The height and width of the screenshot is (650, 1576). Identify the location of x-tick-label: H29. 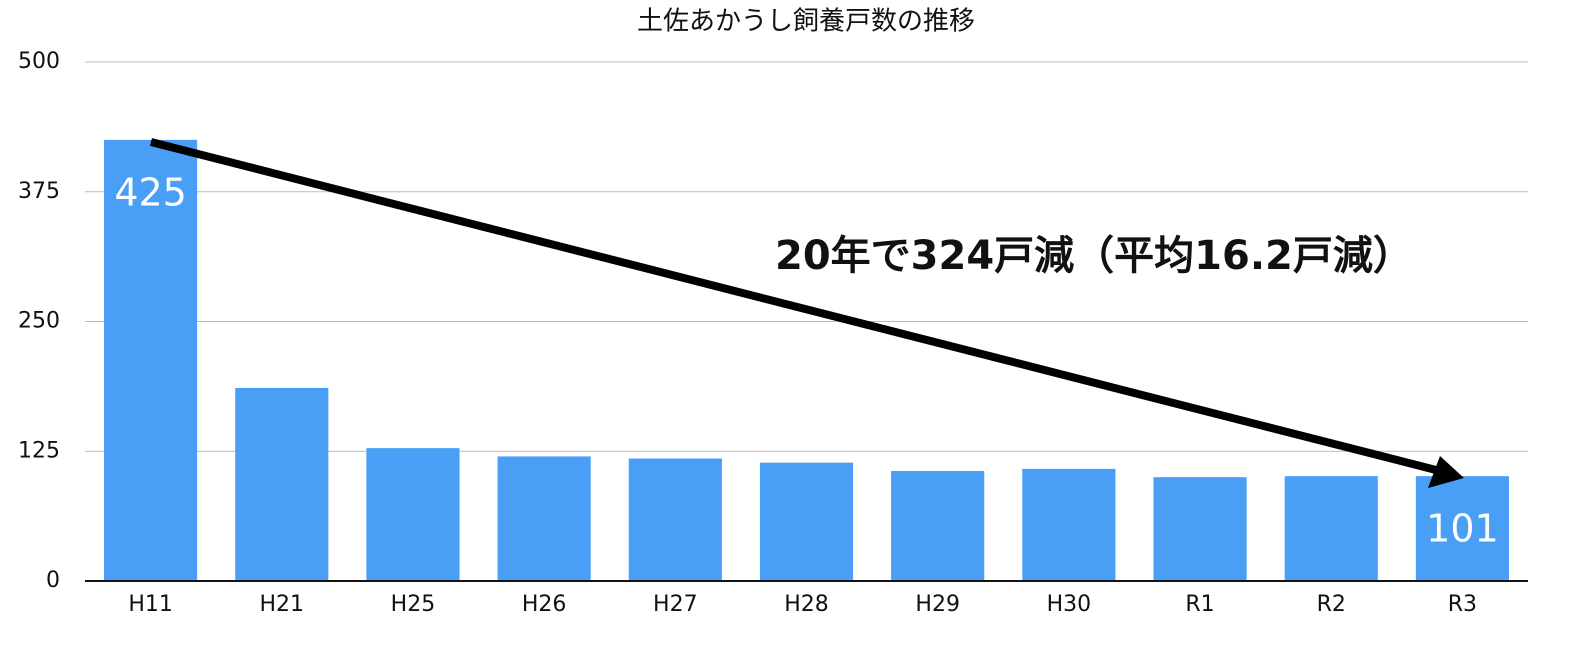
(937, 604).